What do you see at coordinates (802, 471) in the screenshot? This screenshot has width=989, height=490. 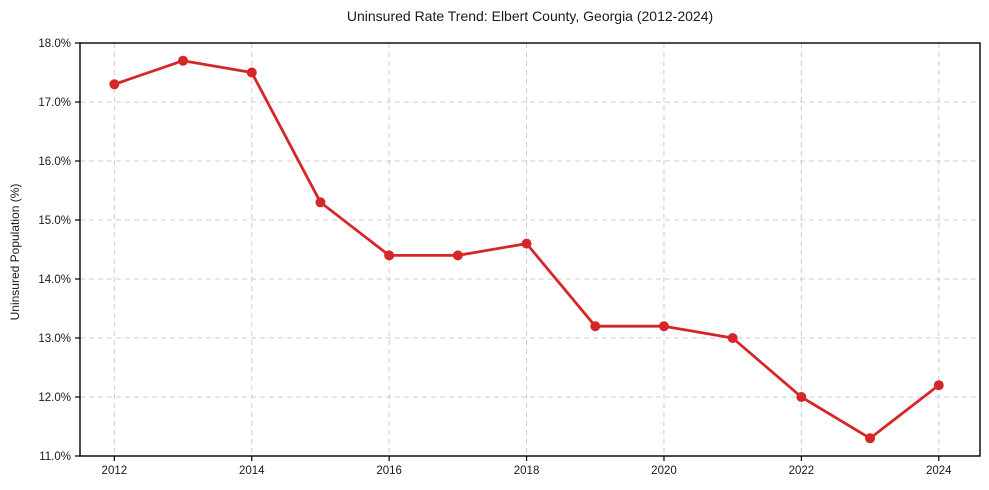 I see `x-tick-label: 2022` at bounding box center [802, 471].